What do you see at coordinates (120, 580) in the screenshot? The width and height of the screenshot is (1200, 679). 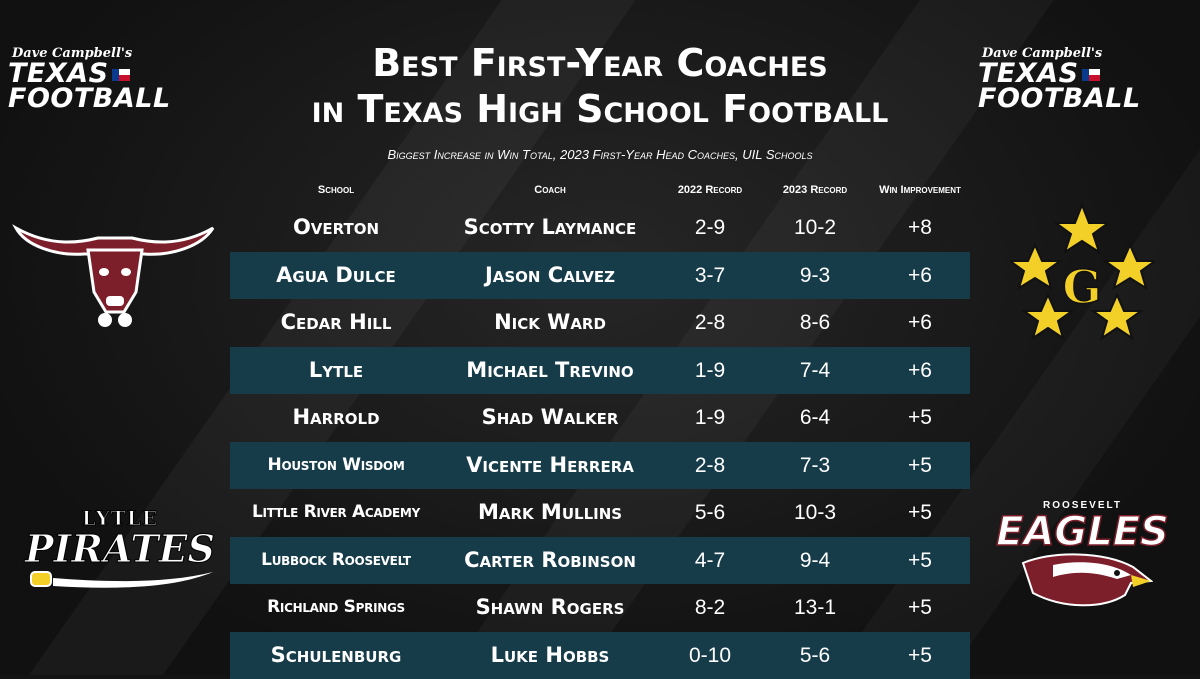 I see `sword-icon` at bounding box center [120, 580].